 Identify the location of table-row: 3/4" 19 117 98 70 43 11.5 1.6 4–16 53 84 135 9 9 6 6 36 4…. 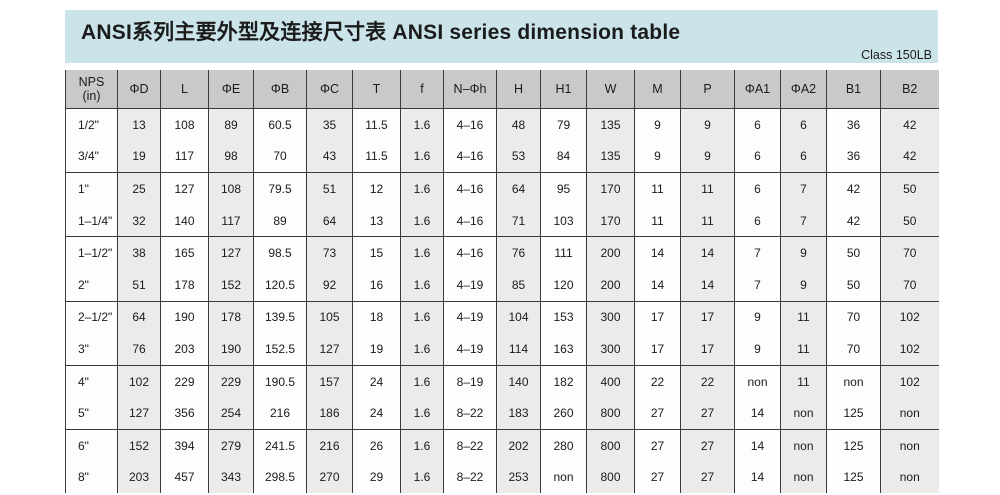
(502, 156).